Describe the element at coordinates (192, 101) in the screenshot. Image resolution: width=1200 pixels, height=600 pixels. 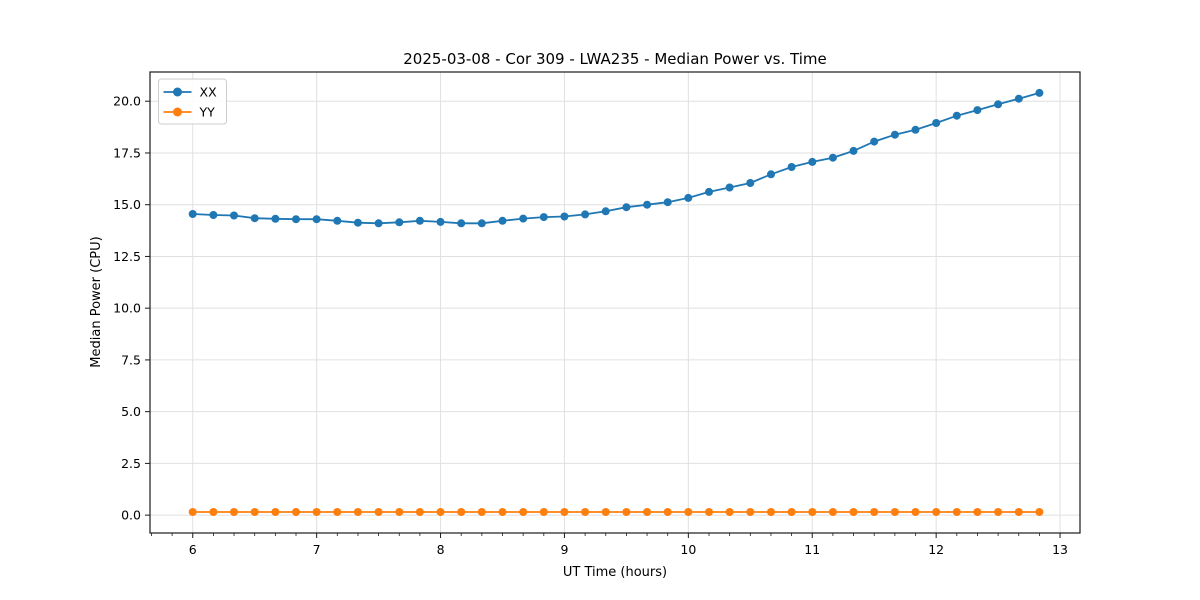
I see `legend: XX YY` at that location.